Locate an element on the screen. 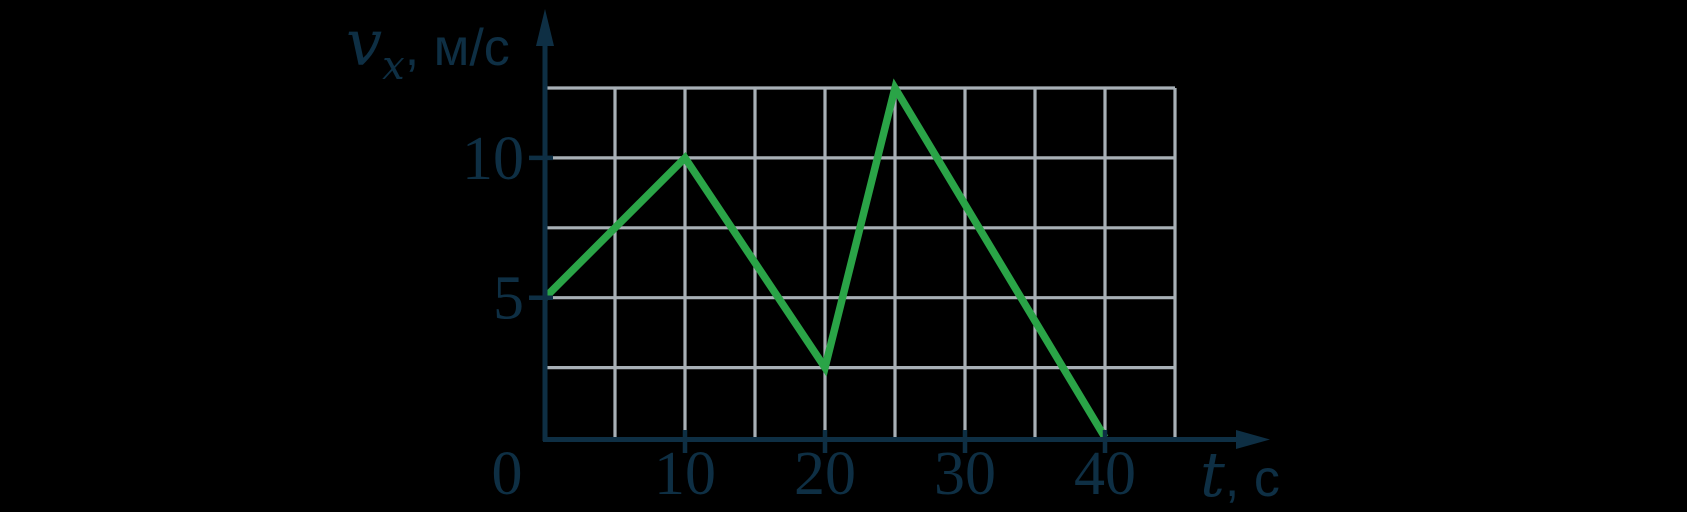 This screenshot has height=512, width=1687. y-axis-title: vx, м/с is located at coordinates (428, 49).